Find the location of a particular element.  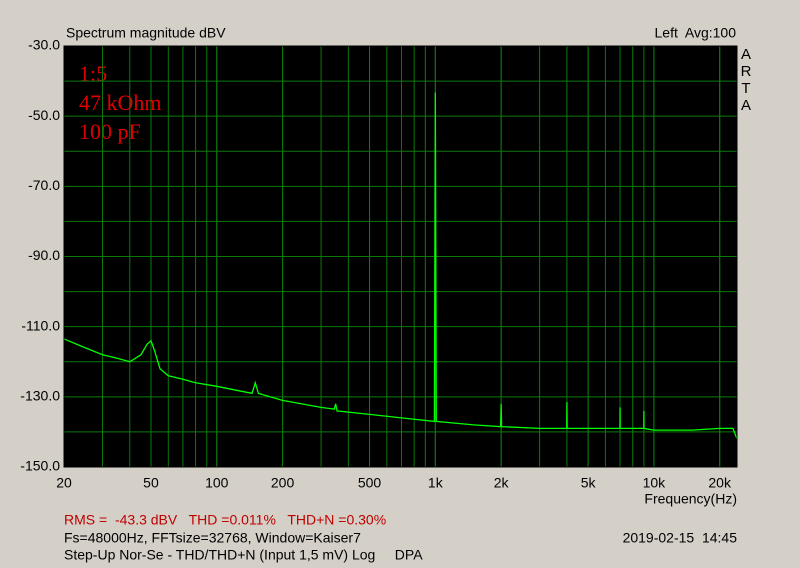

y-tick-label: -70.0 is located at coordinates (44, 185).